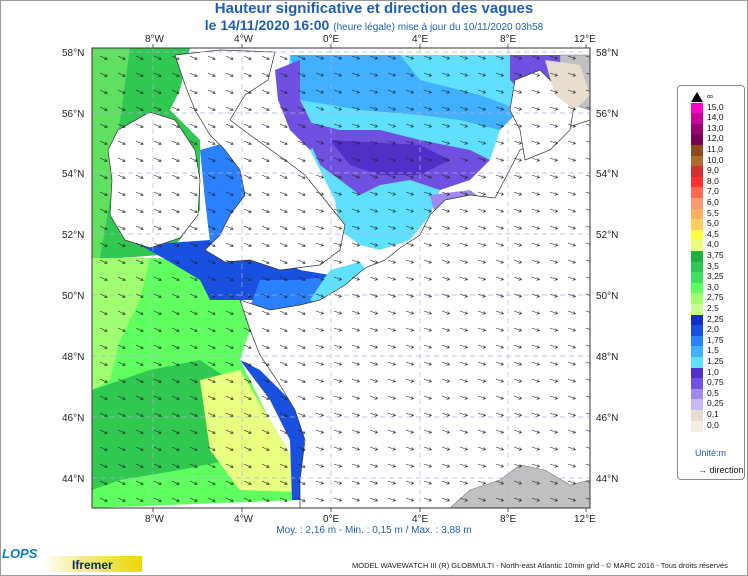 This screenshot has width=748, height=576. What do you see at coordinates (715, 159) in the screenshot?
I see `legend-label: 10,0` at bounding box center [715, 159].